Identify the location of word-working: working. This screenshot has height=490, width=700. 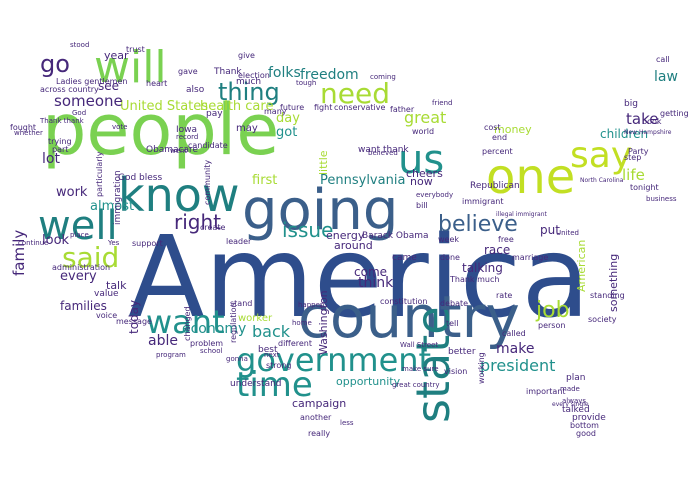
(481, 368).